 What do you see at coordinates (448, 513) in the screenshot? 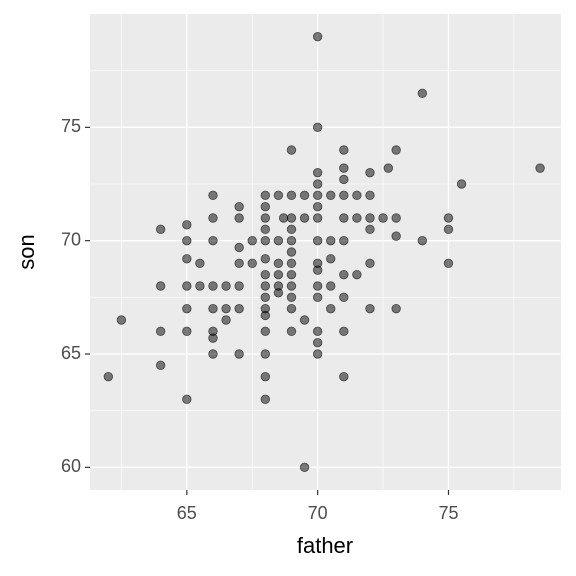
I see `x-tick-label: 75` at bounding box center [448, 513].